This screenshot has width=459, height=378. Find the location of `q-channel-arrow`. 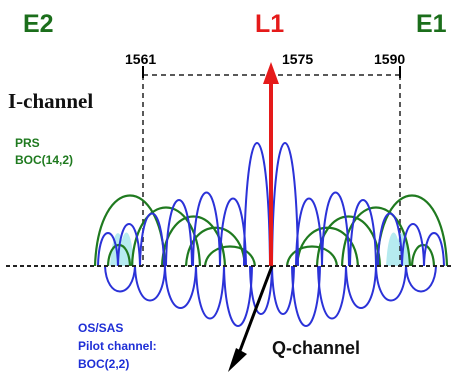

q-channel-arrow is located at coordinates (251, 318).